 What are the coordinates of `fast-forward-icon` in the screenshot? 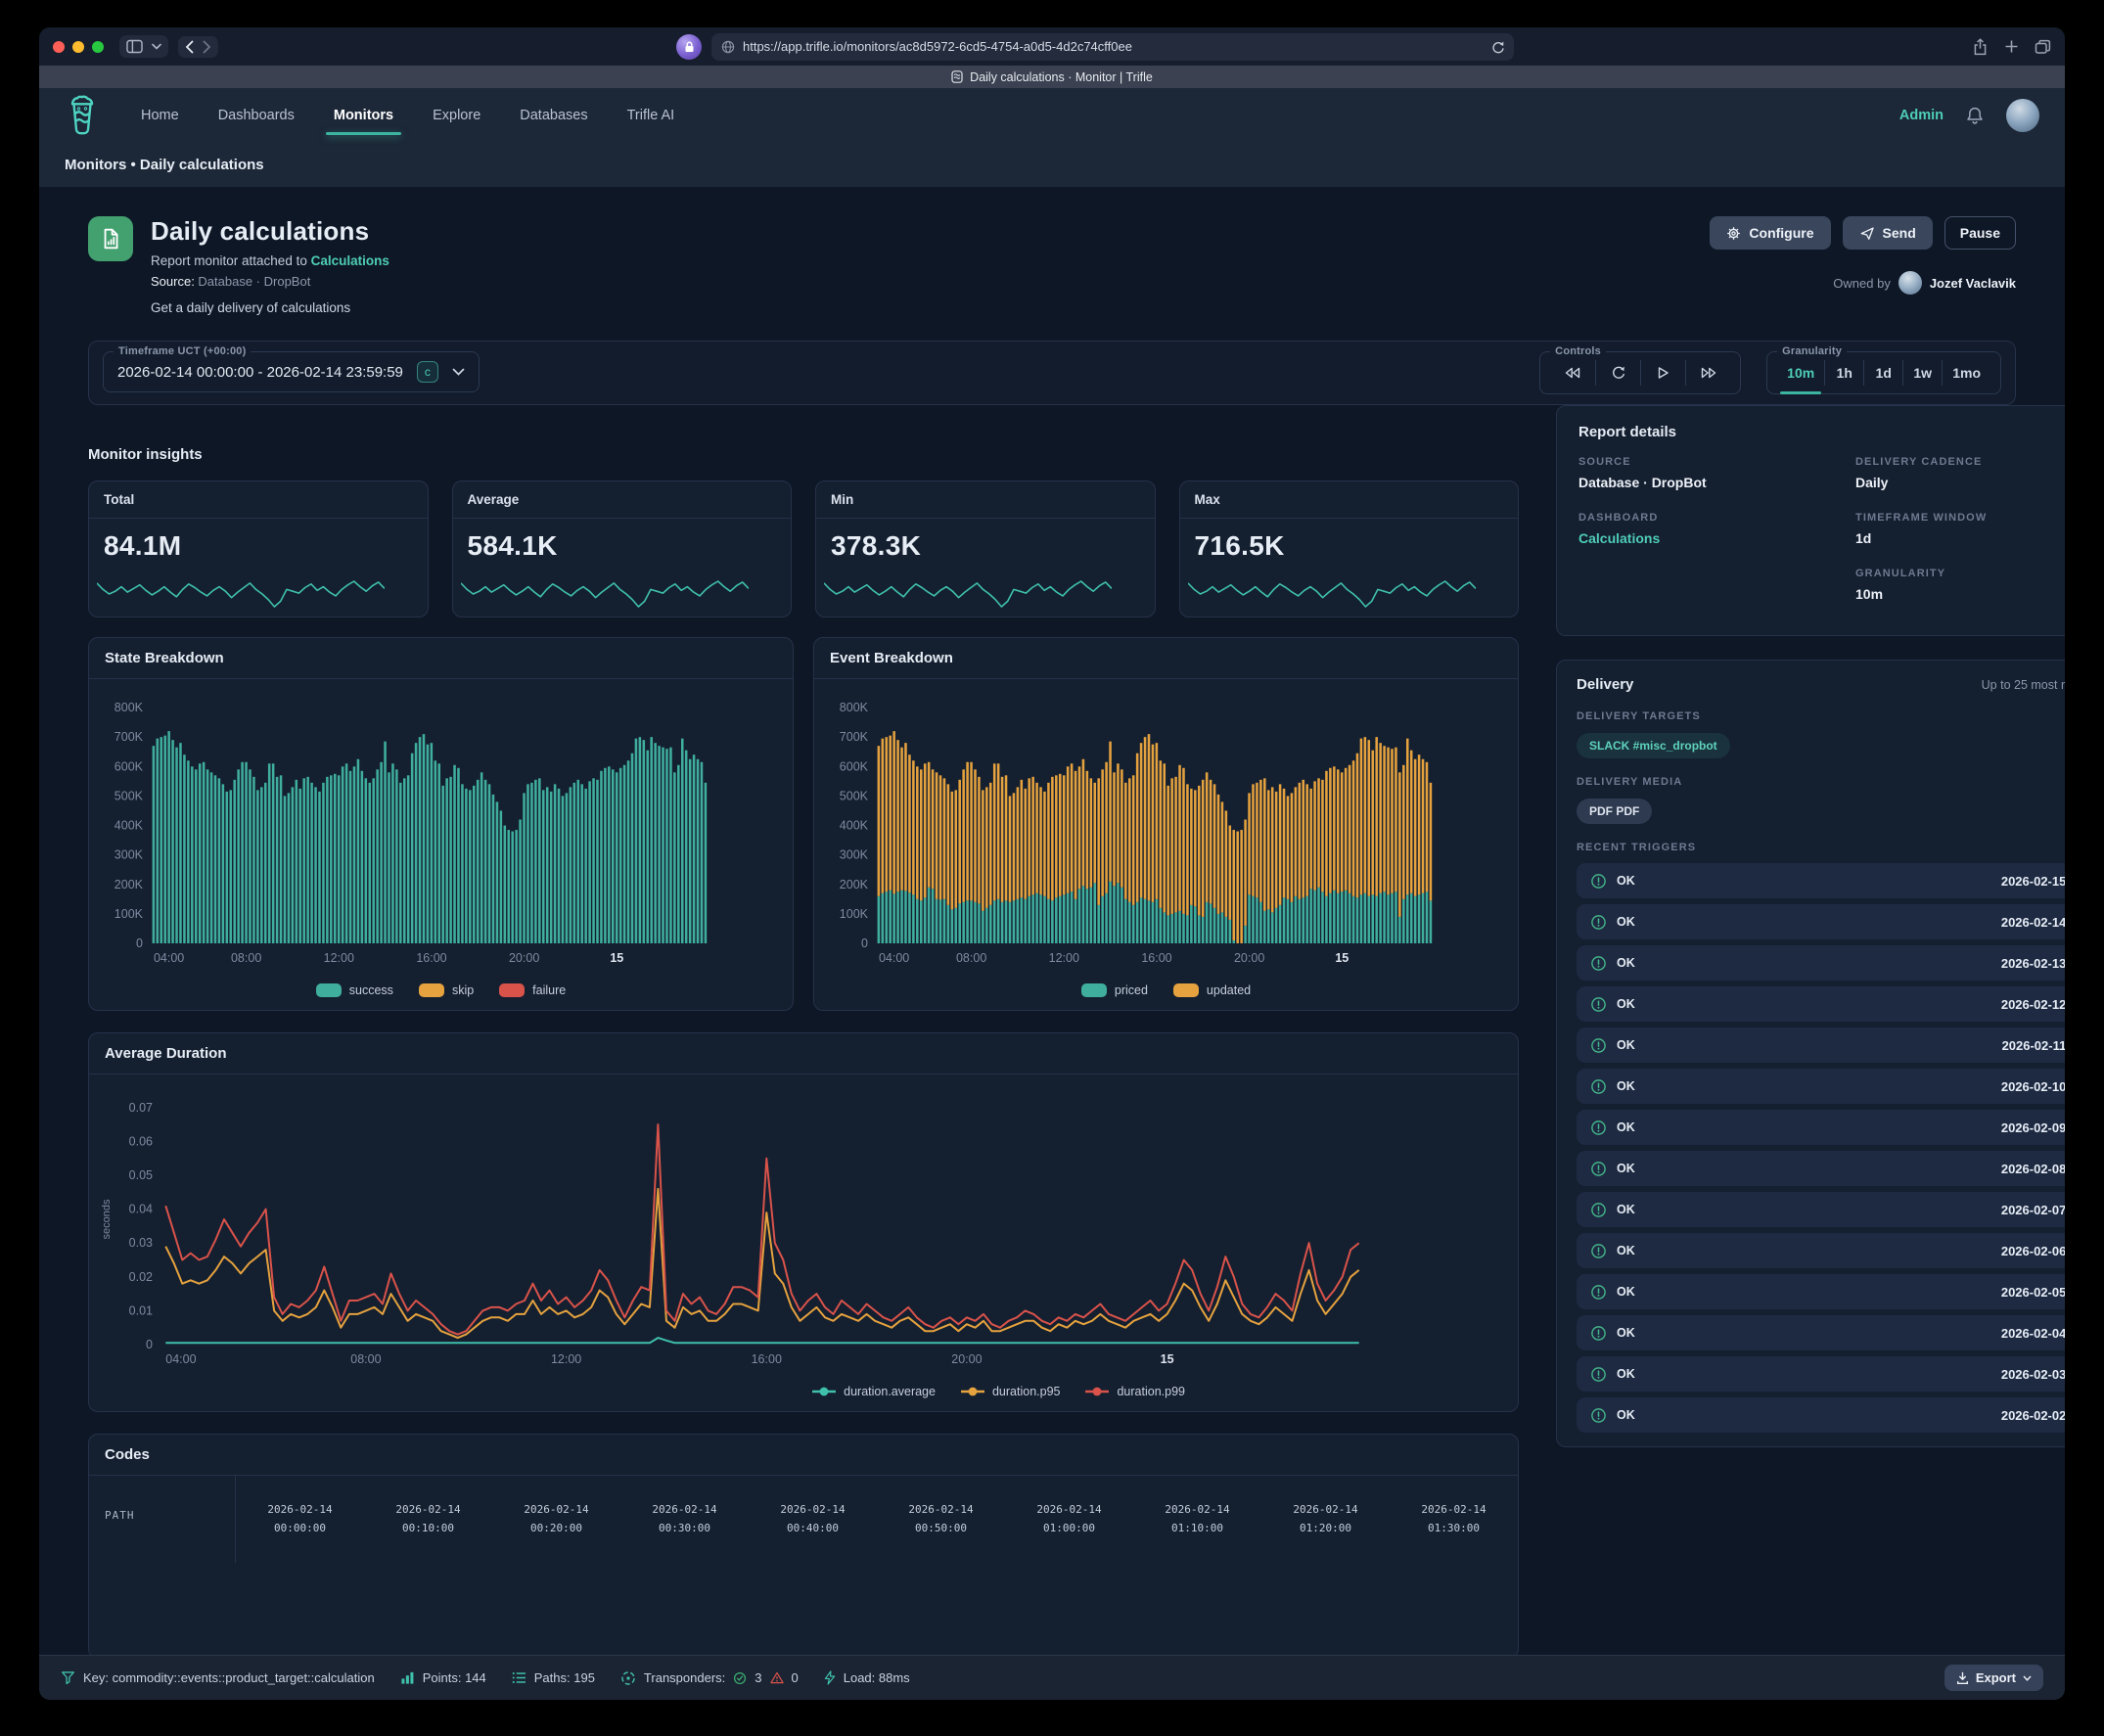 It's located at (1708, 373).